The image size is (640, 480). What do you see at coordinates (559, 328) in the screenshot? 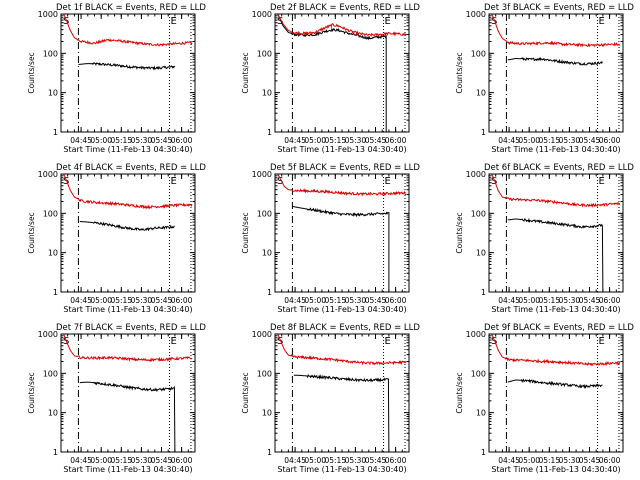
I see `panel-title: Det 9f BLACK = Events, RED = LLD` at bounding box center [559, 328].